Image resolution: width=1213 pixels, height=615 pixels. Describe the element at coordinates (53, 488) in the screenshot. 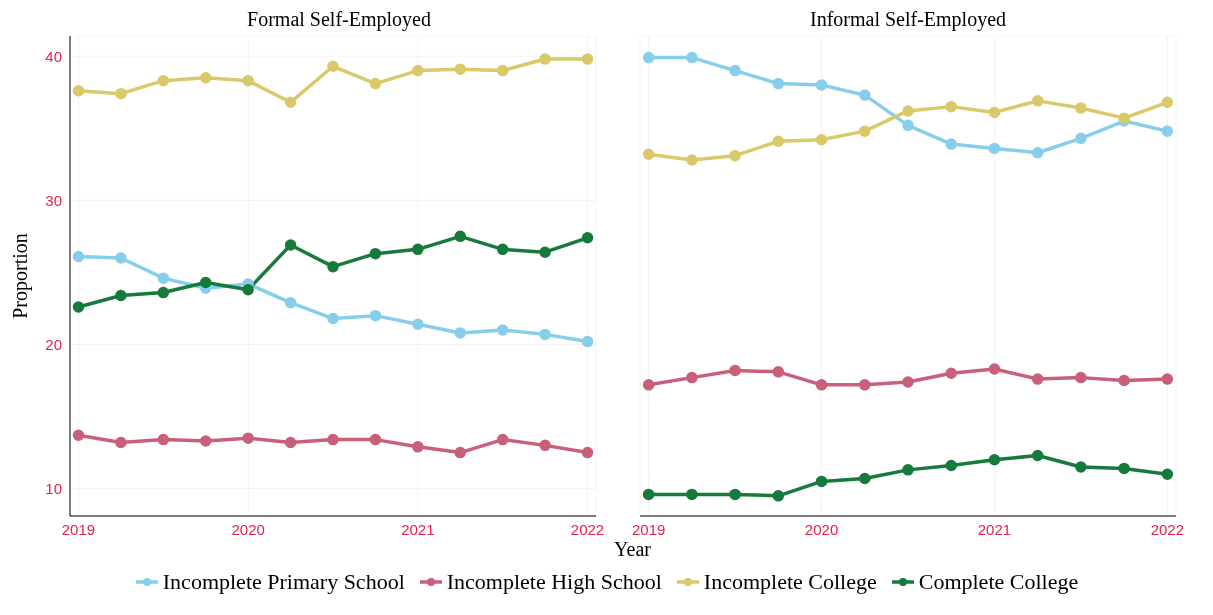

I see `y-tick-label: 10` at that location.